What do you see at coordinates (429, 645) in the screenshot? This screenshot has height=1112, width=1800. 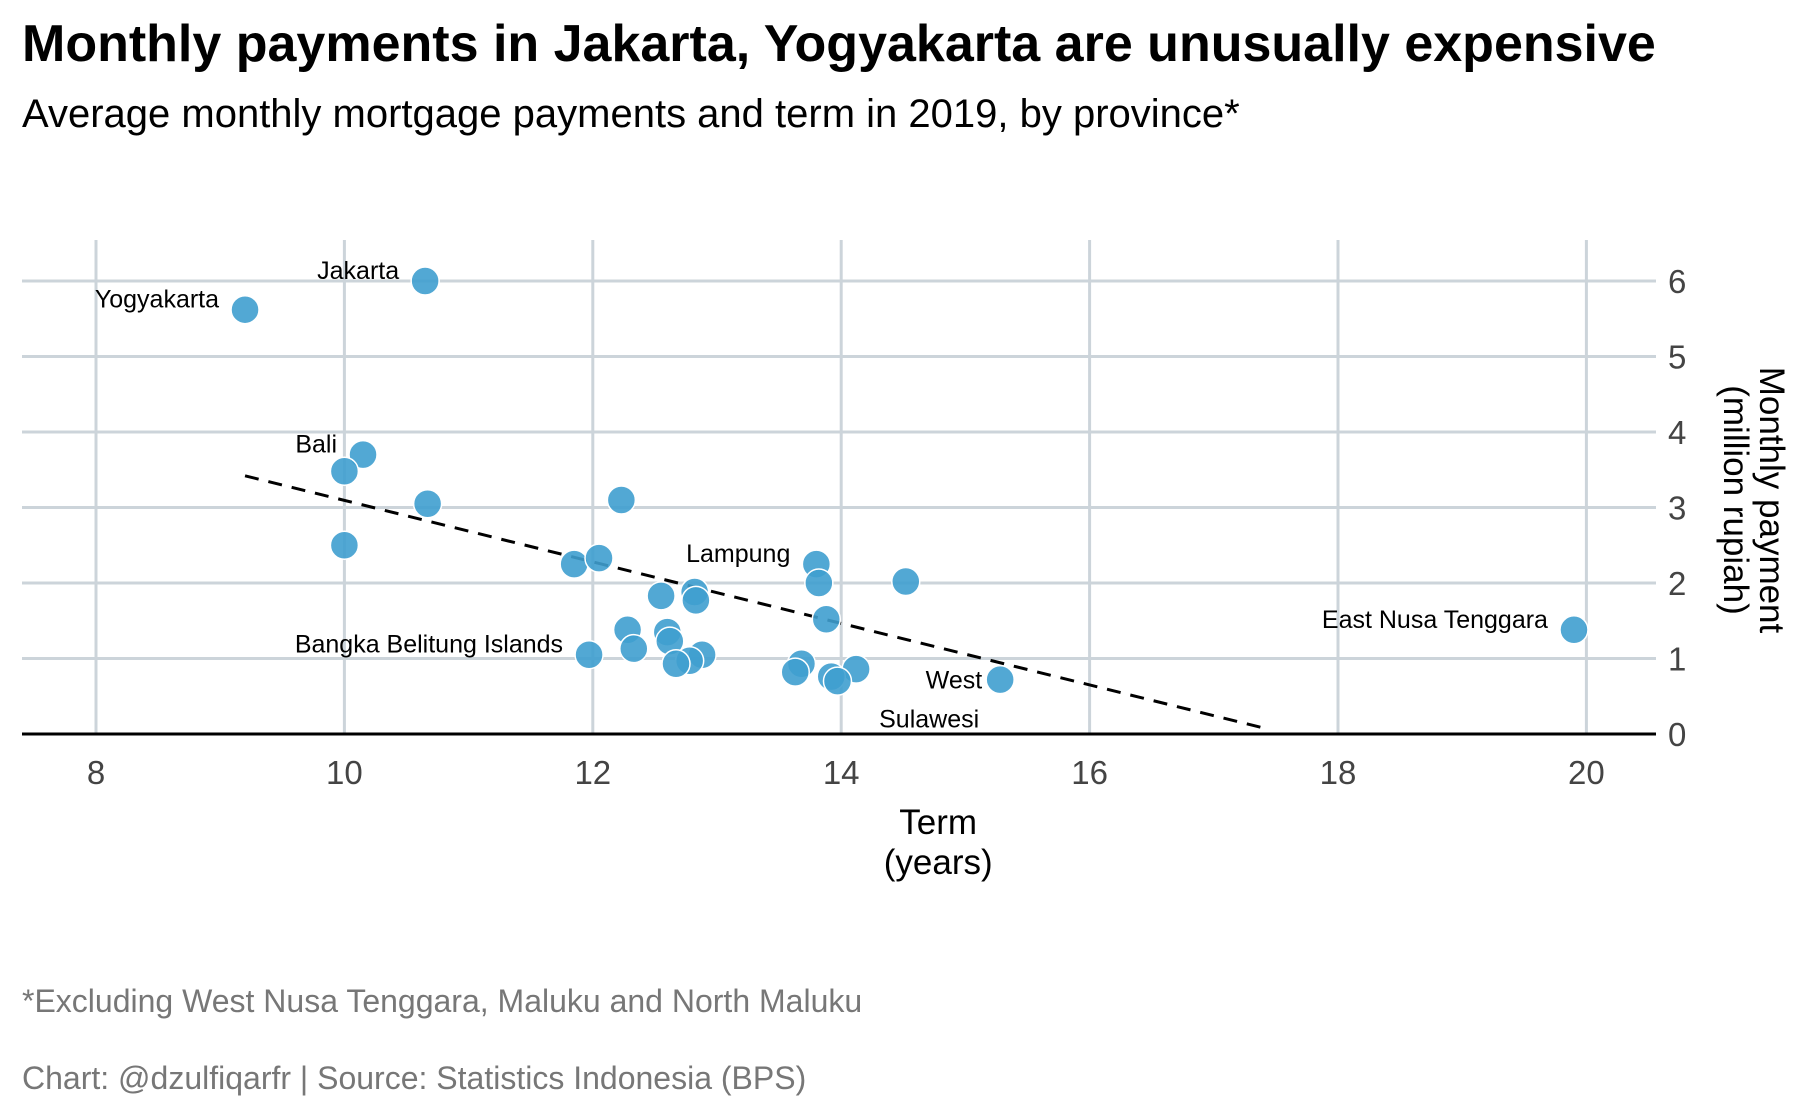 I see `point-label: Bangka Belitung Islands` at bounding box center [429, 645].